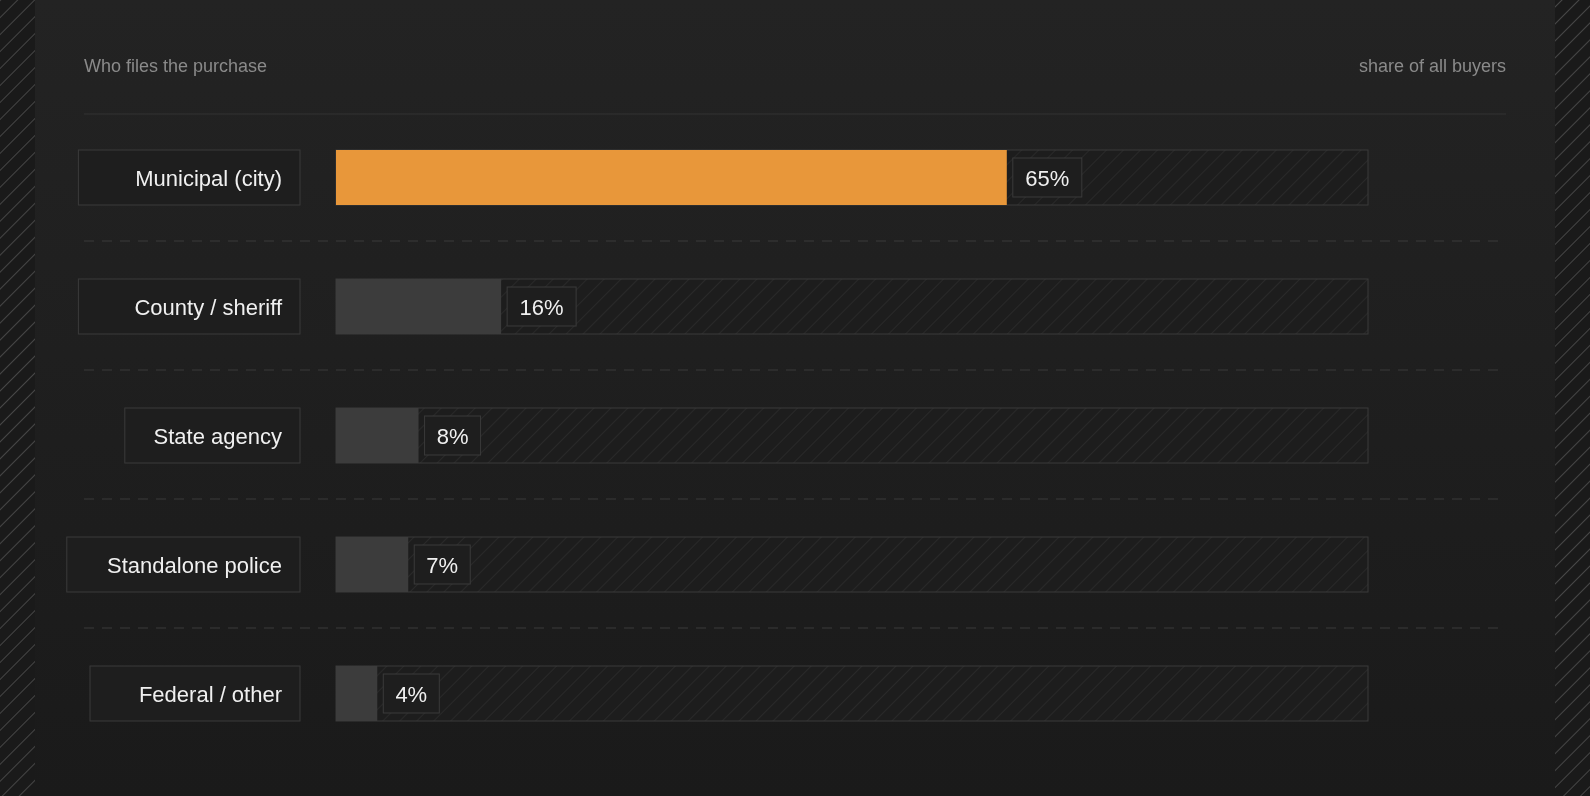 The height and width of the screenshot is (796, 1590). Describe the element at coordinates (442, 565) in the screenshot. I see `data-label: 7%` at that location.